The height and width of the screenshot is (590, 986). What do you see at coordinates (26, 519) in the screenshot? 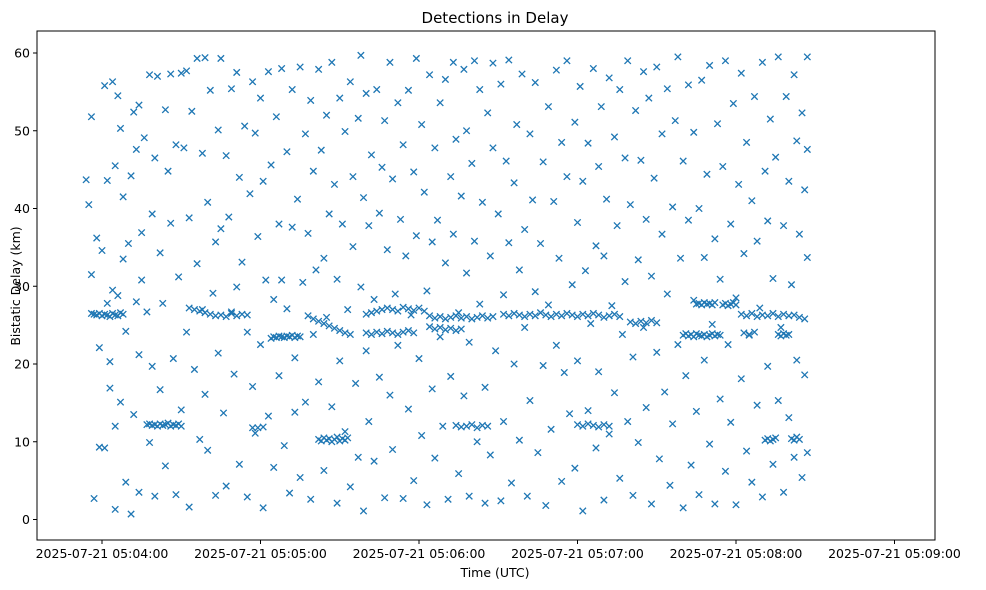
I see `y-tick-label: 0` at bounding box center [26, 519].